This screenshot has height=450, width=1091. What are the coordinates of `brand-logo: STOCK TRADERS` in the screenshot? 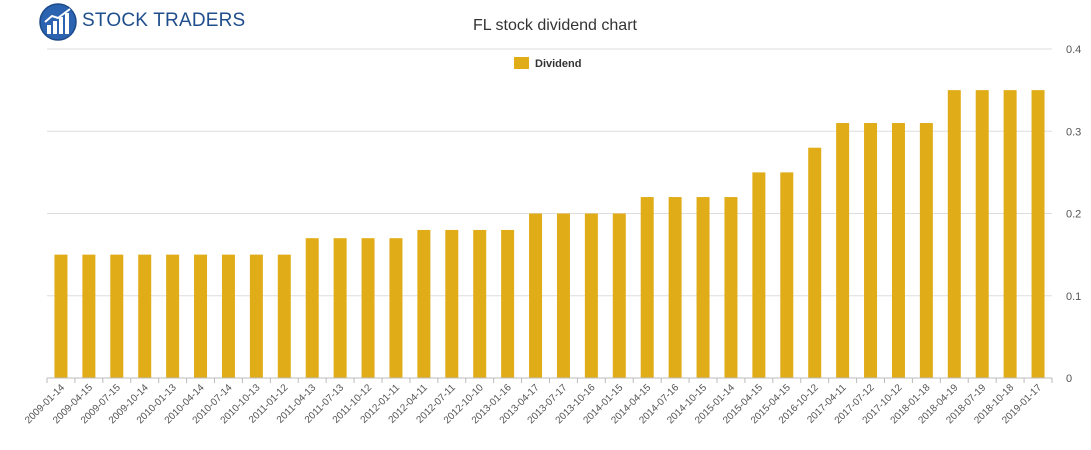 It's located at (141, 22).